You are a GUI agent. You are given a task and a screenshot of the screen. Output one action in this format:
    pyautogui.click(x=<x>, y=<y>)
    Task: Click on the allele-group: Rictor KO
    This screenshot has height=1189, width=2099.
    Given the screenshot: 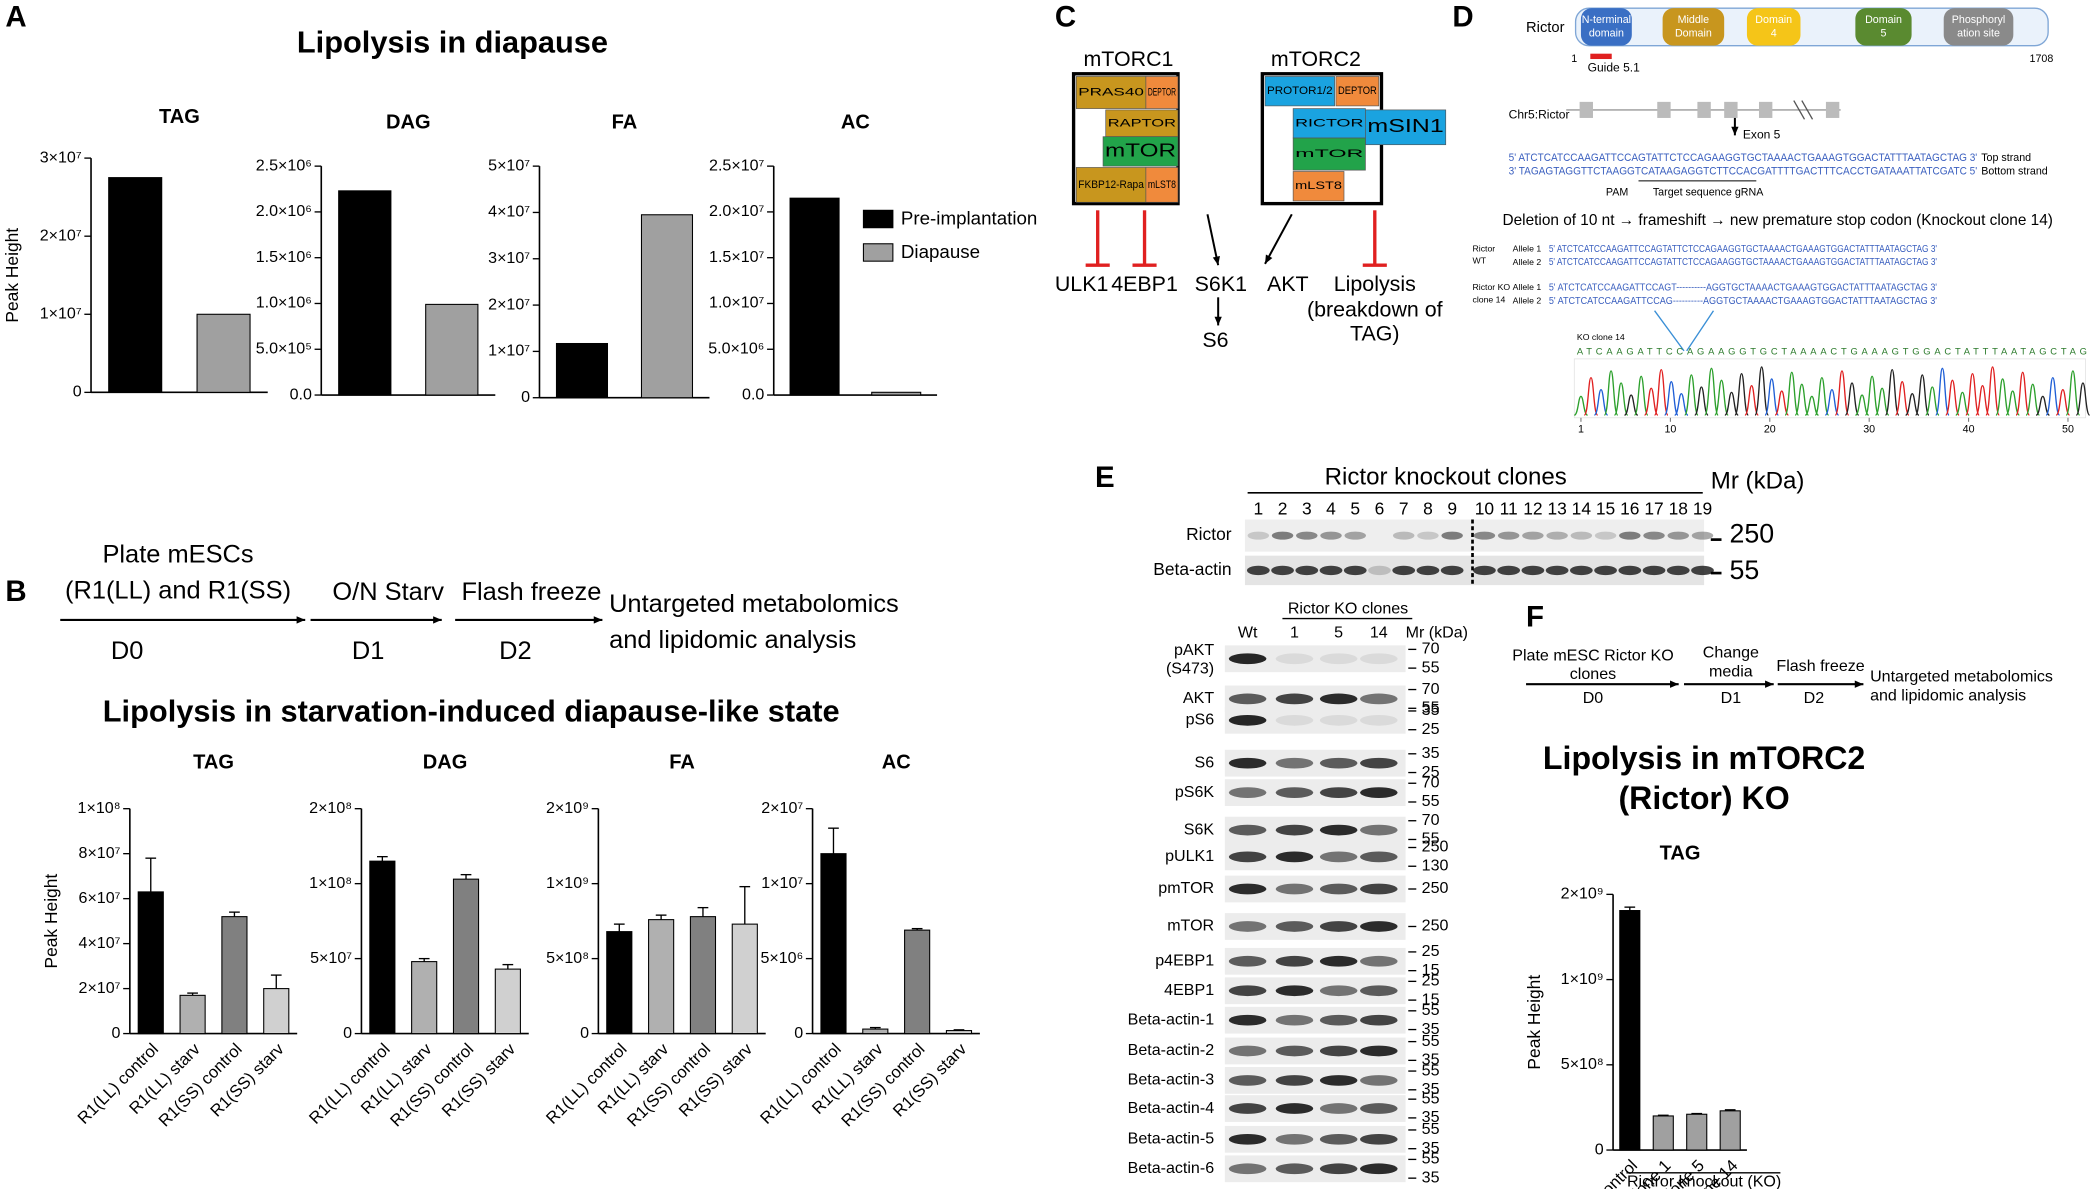 What is the action you would take?
    pyautogui.click(x=1492, y=287)
    